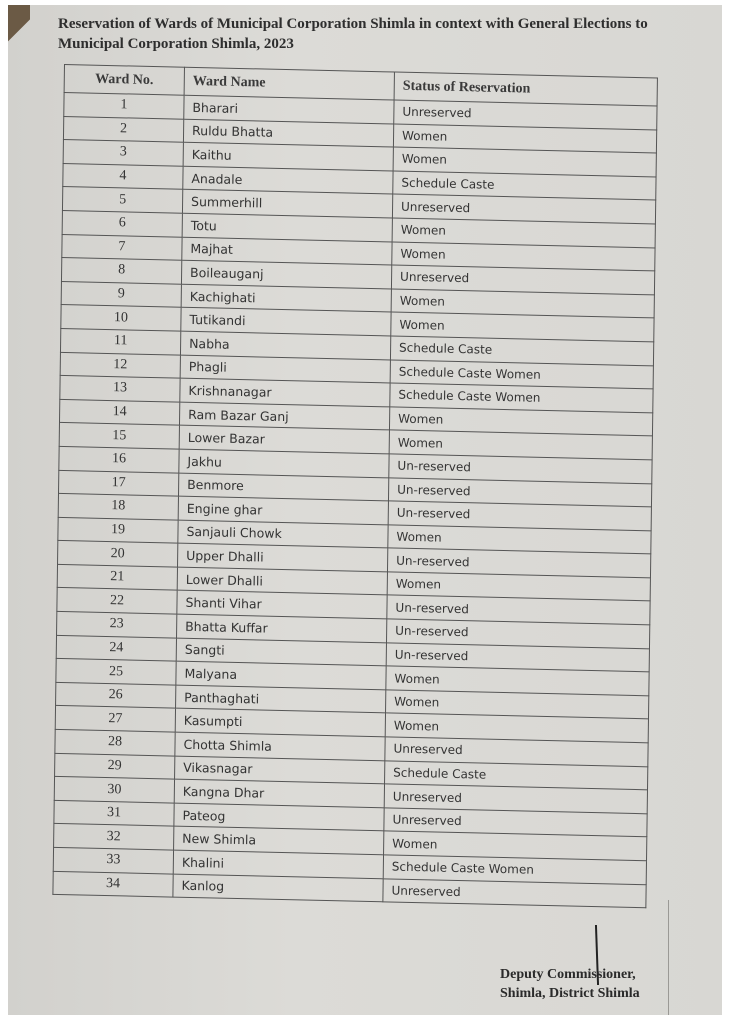 The image size is (731, 1024). I want to click on ward-number-cell: 22, so click(117, 601).